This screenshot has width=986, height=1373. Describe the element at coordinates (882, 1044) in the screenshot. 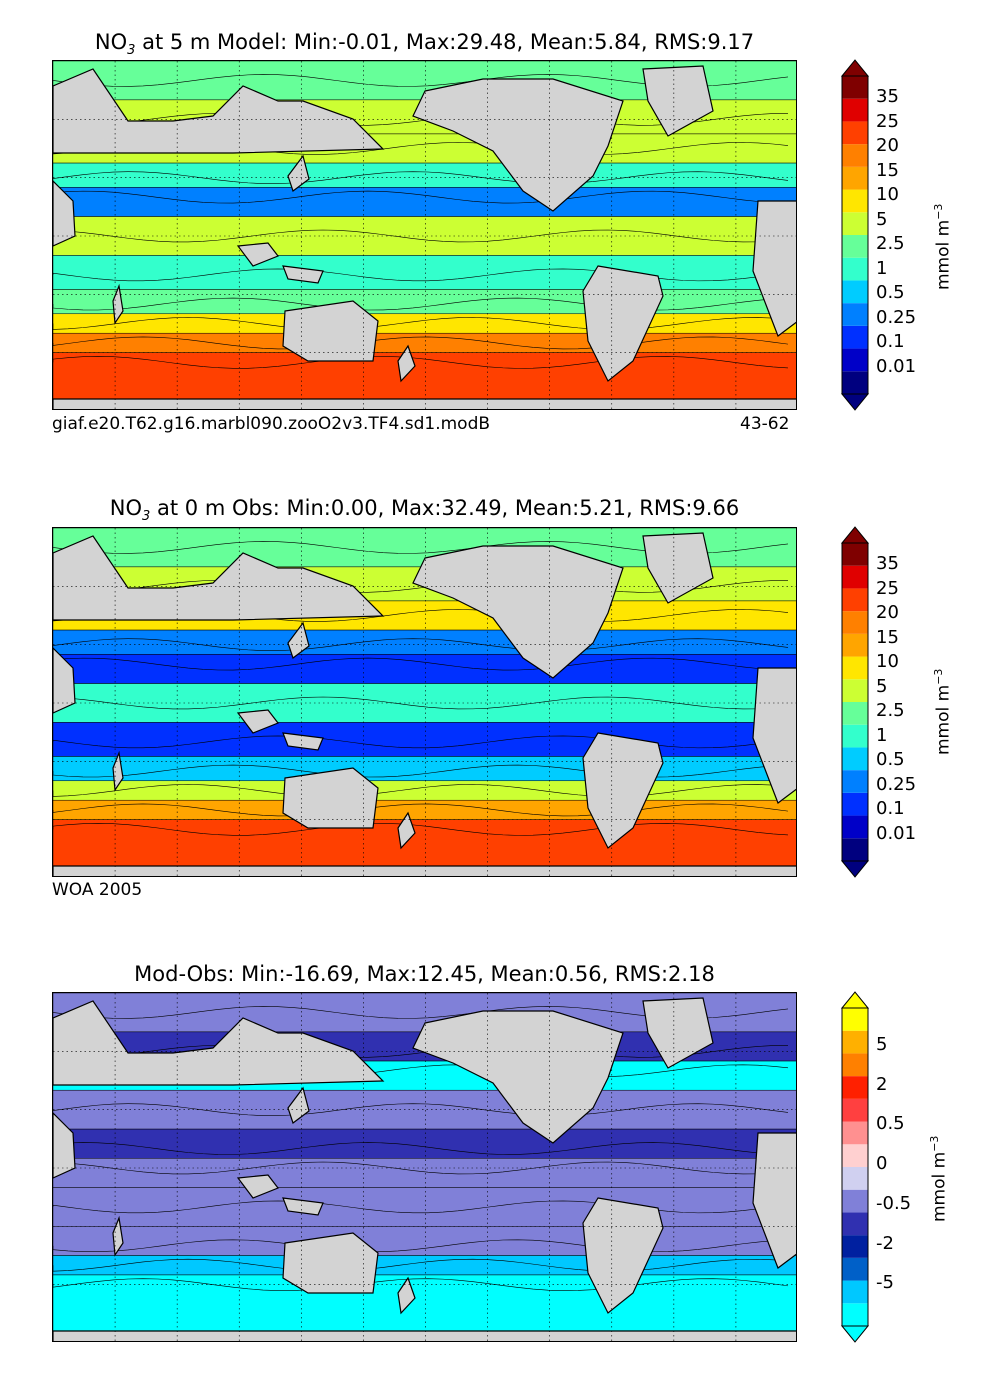

I see `colorbar-tick-label: 5` at that location.